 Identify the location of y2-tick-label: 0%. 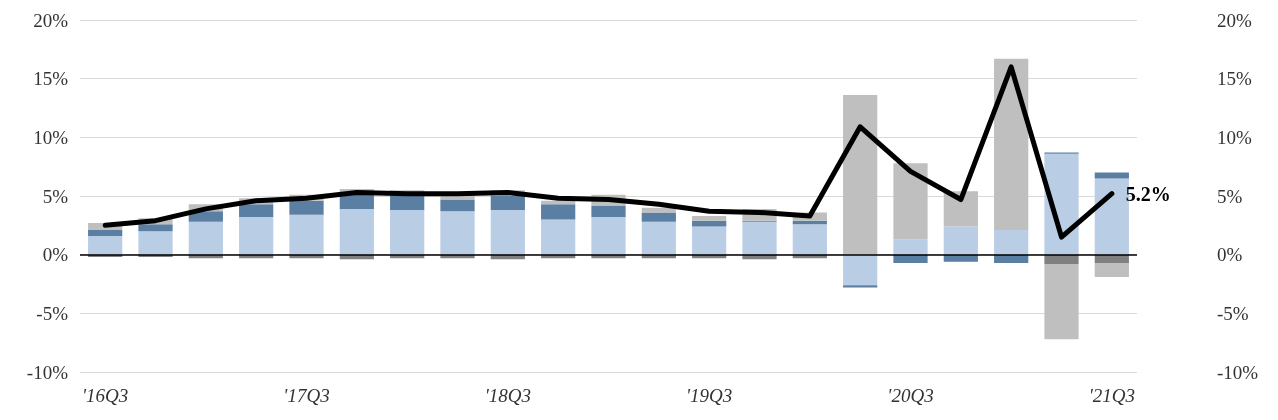
(1230, 255).